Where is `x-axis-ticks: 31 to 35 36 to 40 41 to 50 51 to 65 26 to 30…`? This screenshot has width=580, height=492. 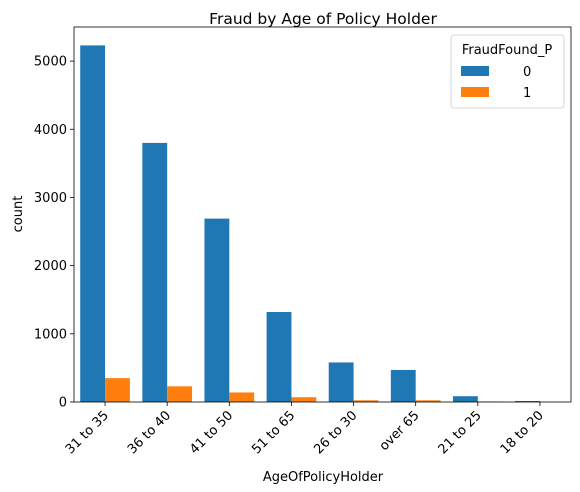
x-axis-ticks: 31 to 35 36 to 40 41 to 50 51 to 65 26 to 30… is located at coordinates (305, 429).